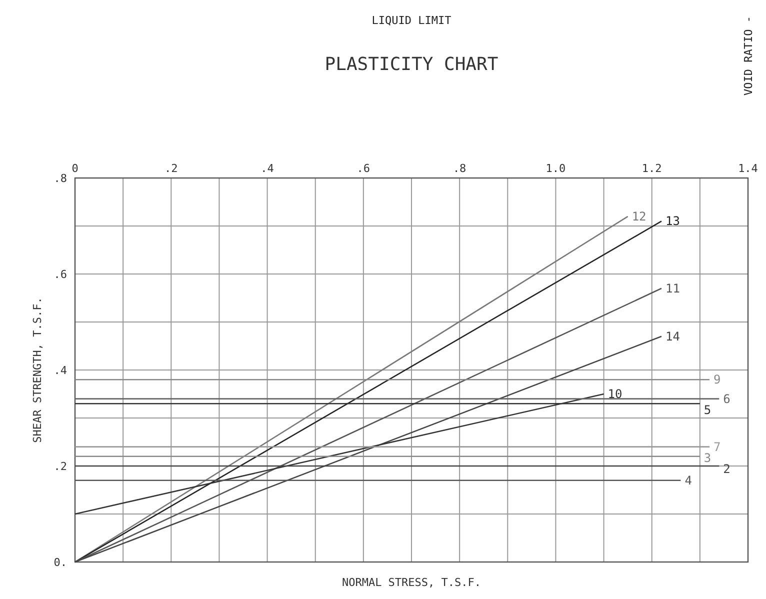 This screenshot has height=599, width=766. What do you see at coordinates (717, 447) in the screenshot?
I see `series-label: 7` at bounding box center [717, 447].